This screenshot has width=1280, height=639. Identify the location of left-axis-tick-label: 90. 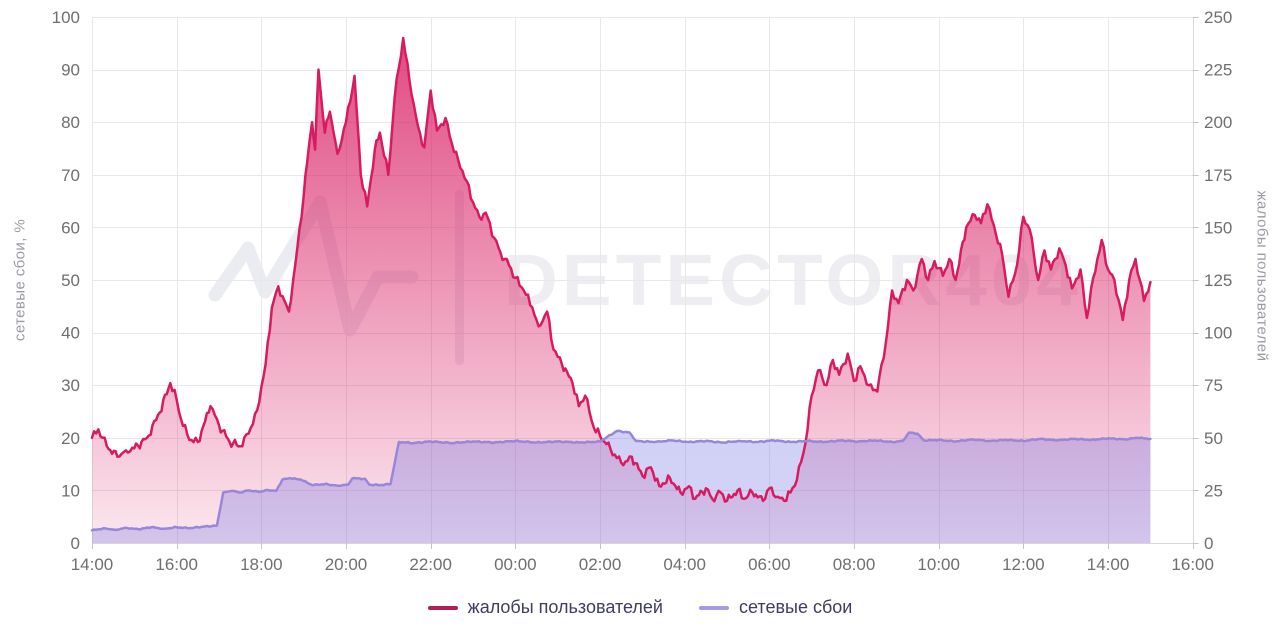
(70, 70).